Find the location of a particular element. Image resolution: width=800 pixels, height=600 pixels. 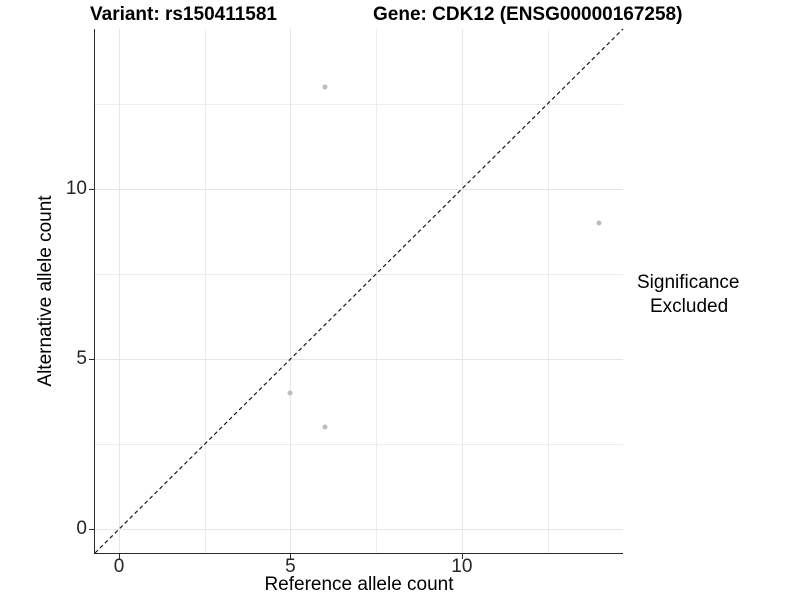

excluded-point-icon is located at coordinates (640, 307).